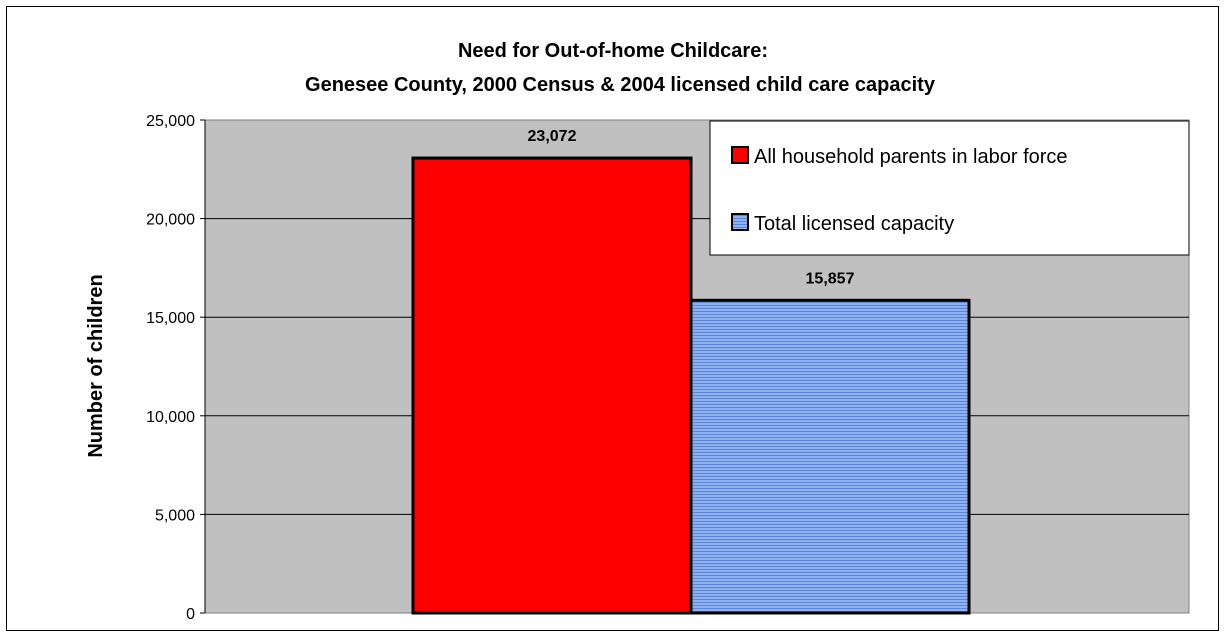  What do you see at coordinates (740, 155) in the screenshot?
I see `legend-swatch-labor-force` at bounding box center [740, 155].